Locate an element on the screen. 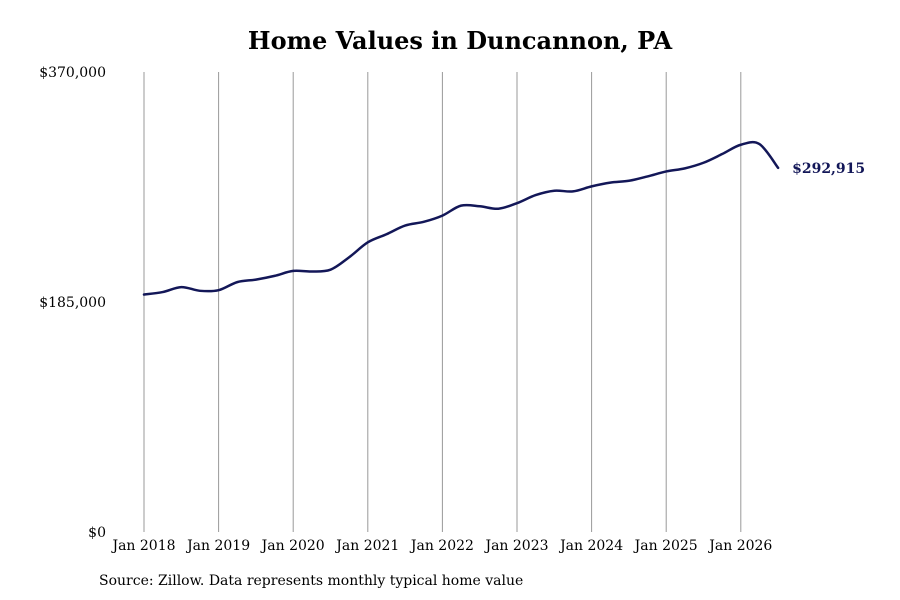 The width and height of the screenshot is (900, 600). x-tick-label-8: Jan 2026 is located at coordinates (739, 546).